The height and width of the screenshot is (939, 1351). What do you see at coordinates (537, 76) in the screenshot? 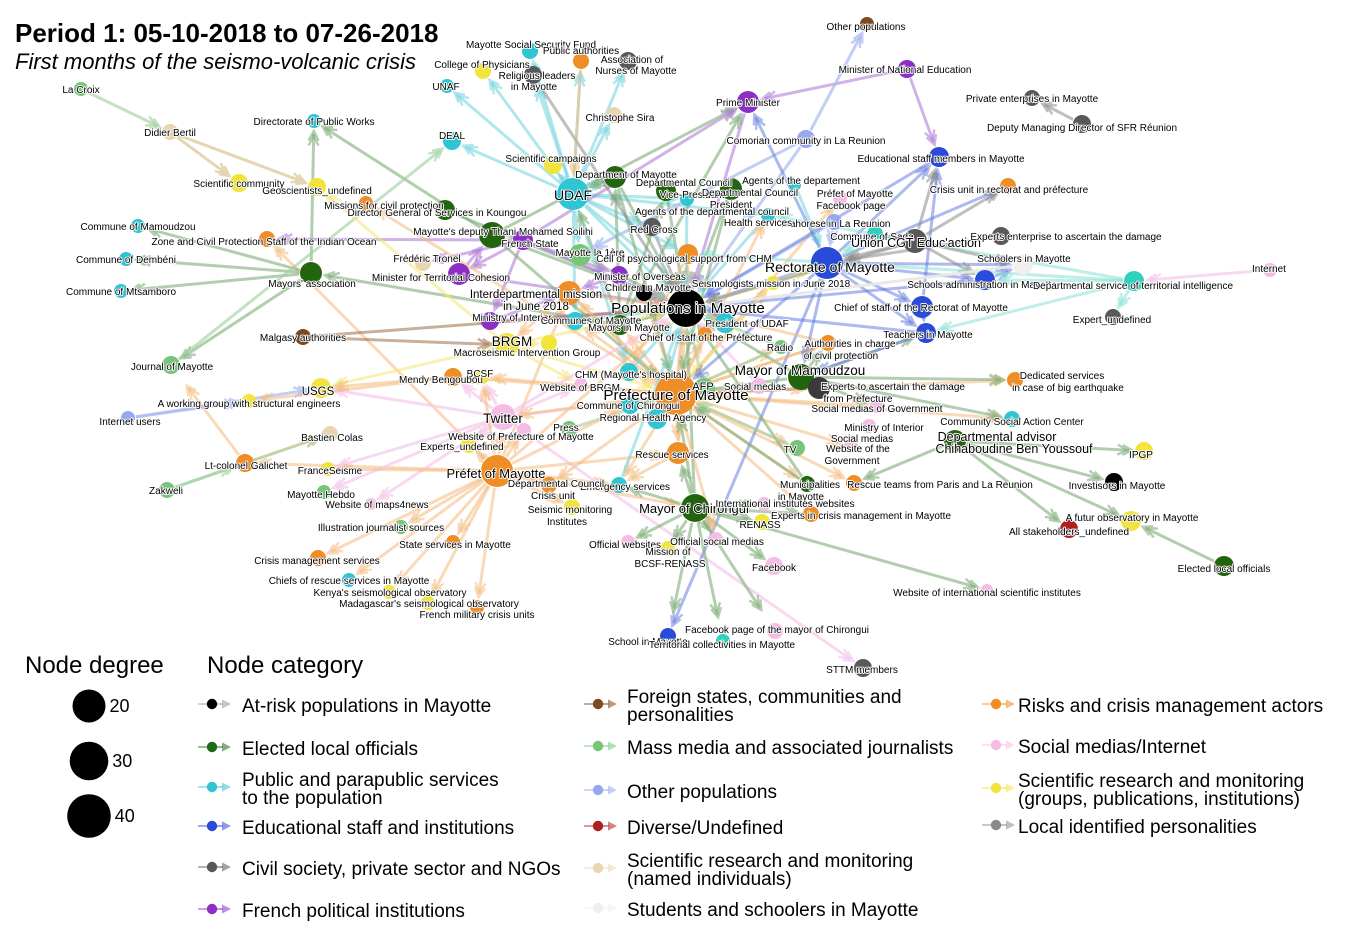
I see `svg-text: Religious leaders` at bounding box center [537, 76].